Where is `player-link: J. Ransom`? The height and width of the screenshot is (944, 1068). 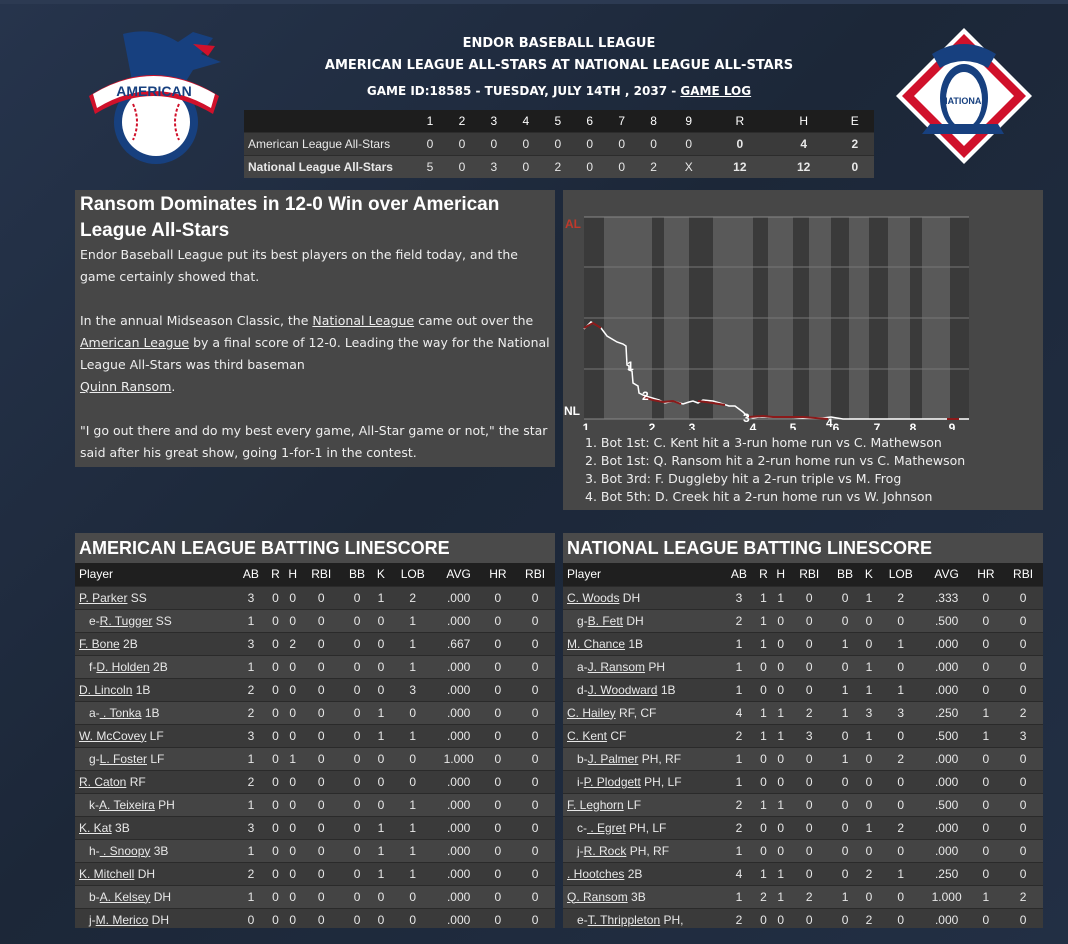 player-link: J. Ransom is located at coordinates (616, 666).